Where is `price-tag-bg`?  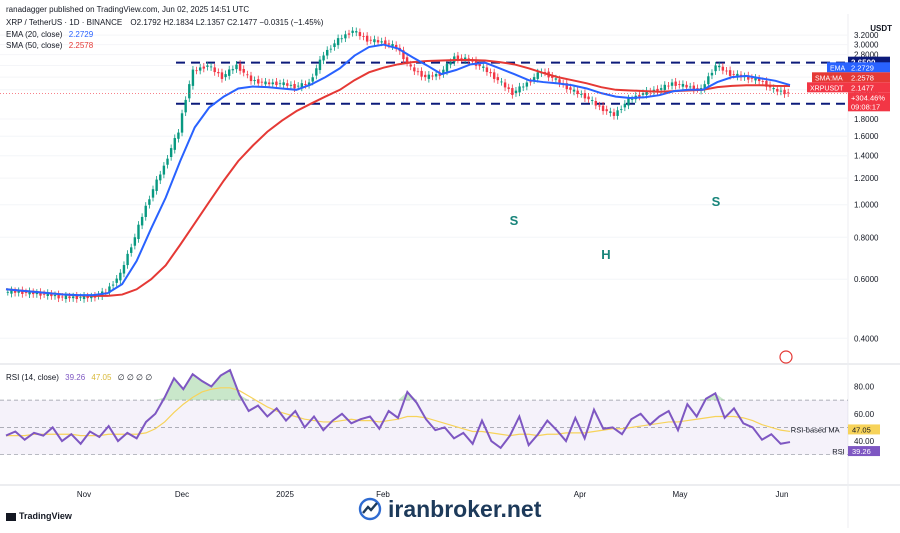
price-tag-bg is located at coordinates (869, 106).